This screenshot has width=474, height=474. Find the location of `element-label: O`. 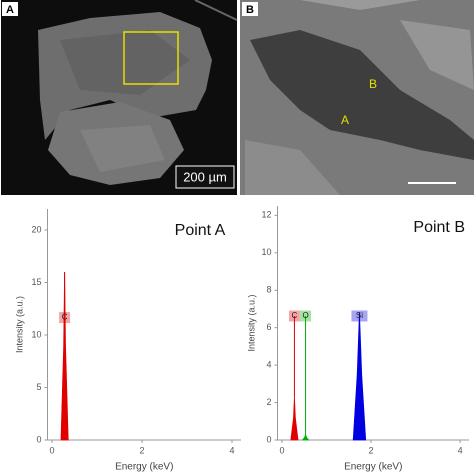

element-label: O is located at coordinates (305, 315).